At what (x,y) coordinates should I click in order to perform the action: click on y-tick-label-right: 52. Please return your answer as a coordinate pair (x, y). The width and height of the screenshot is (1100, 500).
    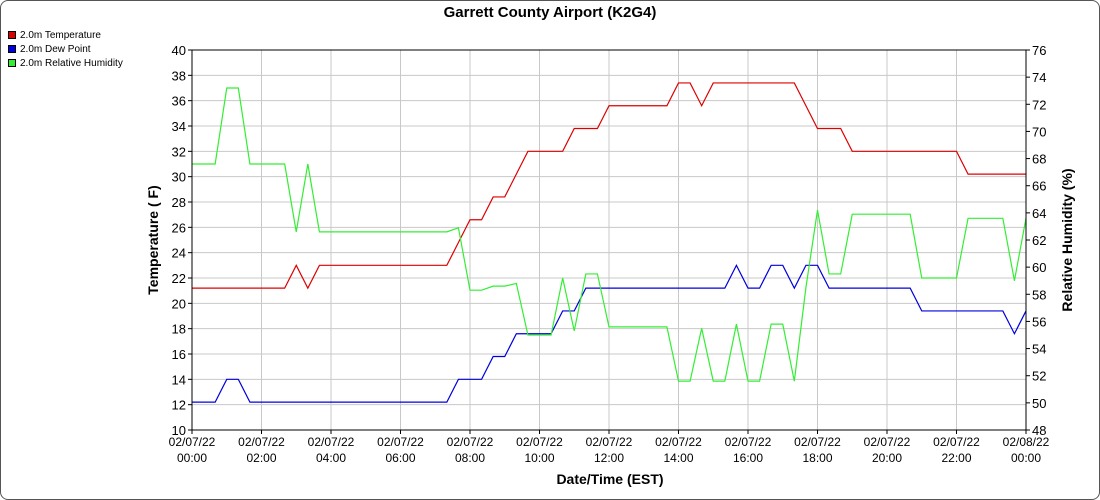
    Looking at the image, I should click on (1039, 376).